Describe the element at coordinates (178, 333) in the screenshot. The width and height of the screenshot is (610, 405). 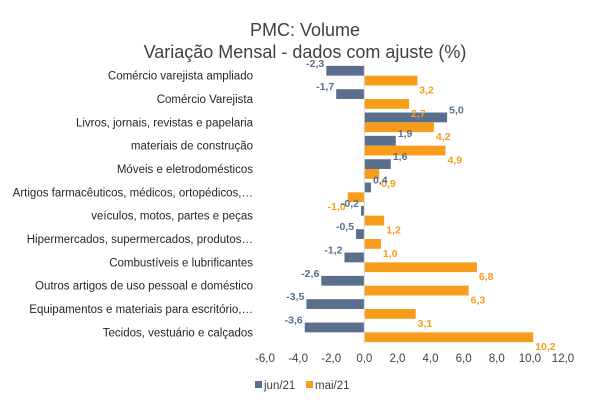
I see `category-label: Tecidos, vestuário e calçados` at that location.